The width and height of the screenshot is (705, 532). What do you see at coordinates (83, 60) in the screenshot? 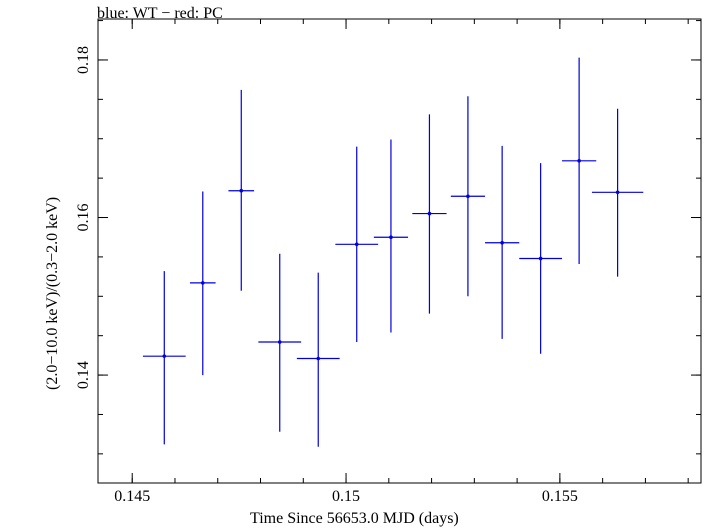
I see `y-tick-label: 0.18` at bounding box center [83, 60].